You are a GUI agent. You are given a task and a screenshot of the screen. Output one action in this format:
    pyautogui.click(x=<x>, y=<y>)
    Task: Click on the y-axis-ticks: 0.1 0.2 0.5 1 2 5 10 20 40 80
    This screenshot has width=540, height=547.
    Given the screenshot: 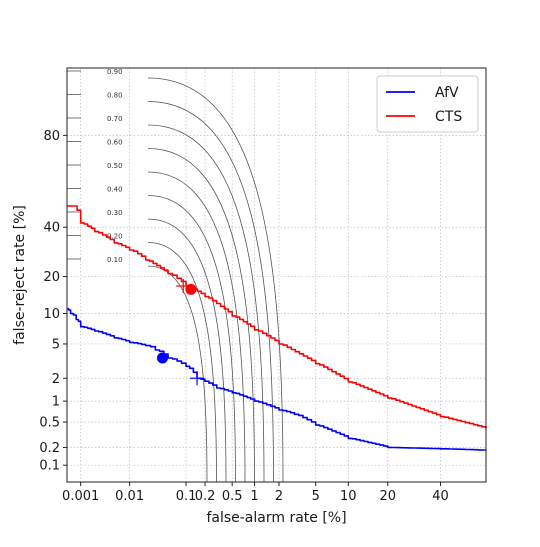 What is the action you would take?
    pyautogui.click(x=53, y=301)
    